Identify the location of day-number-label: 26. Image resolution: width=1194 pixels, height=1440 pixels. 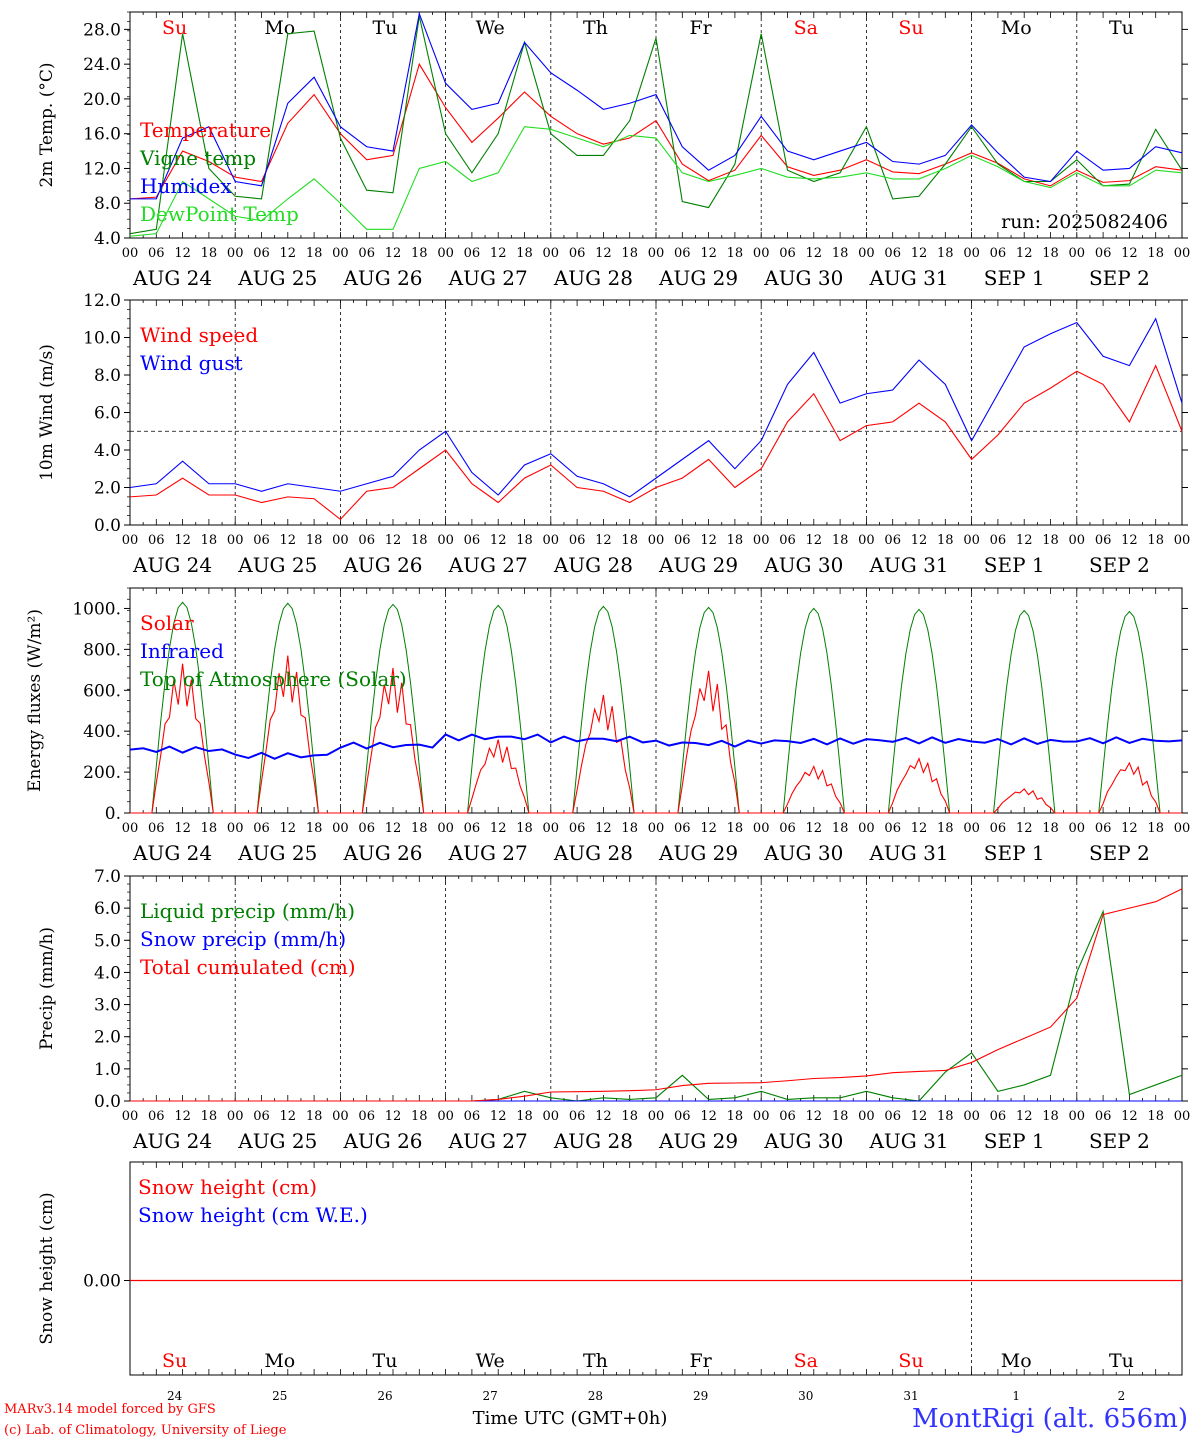
(384, 1396).